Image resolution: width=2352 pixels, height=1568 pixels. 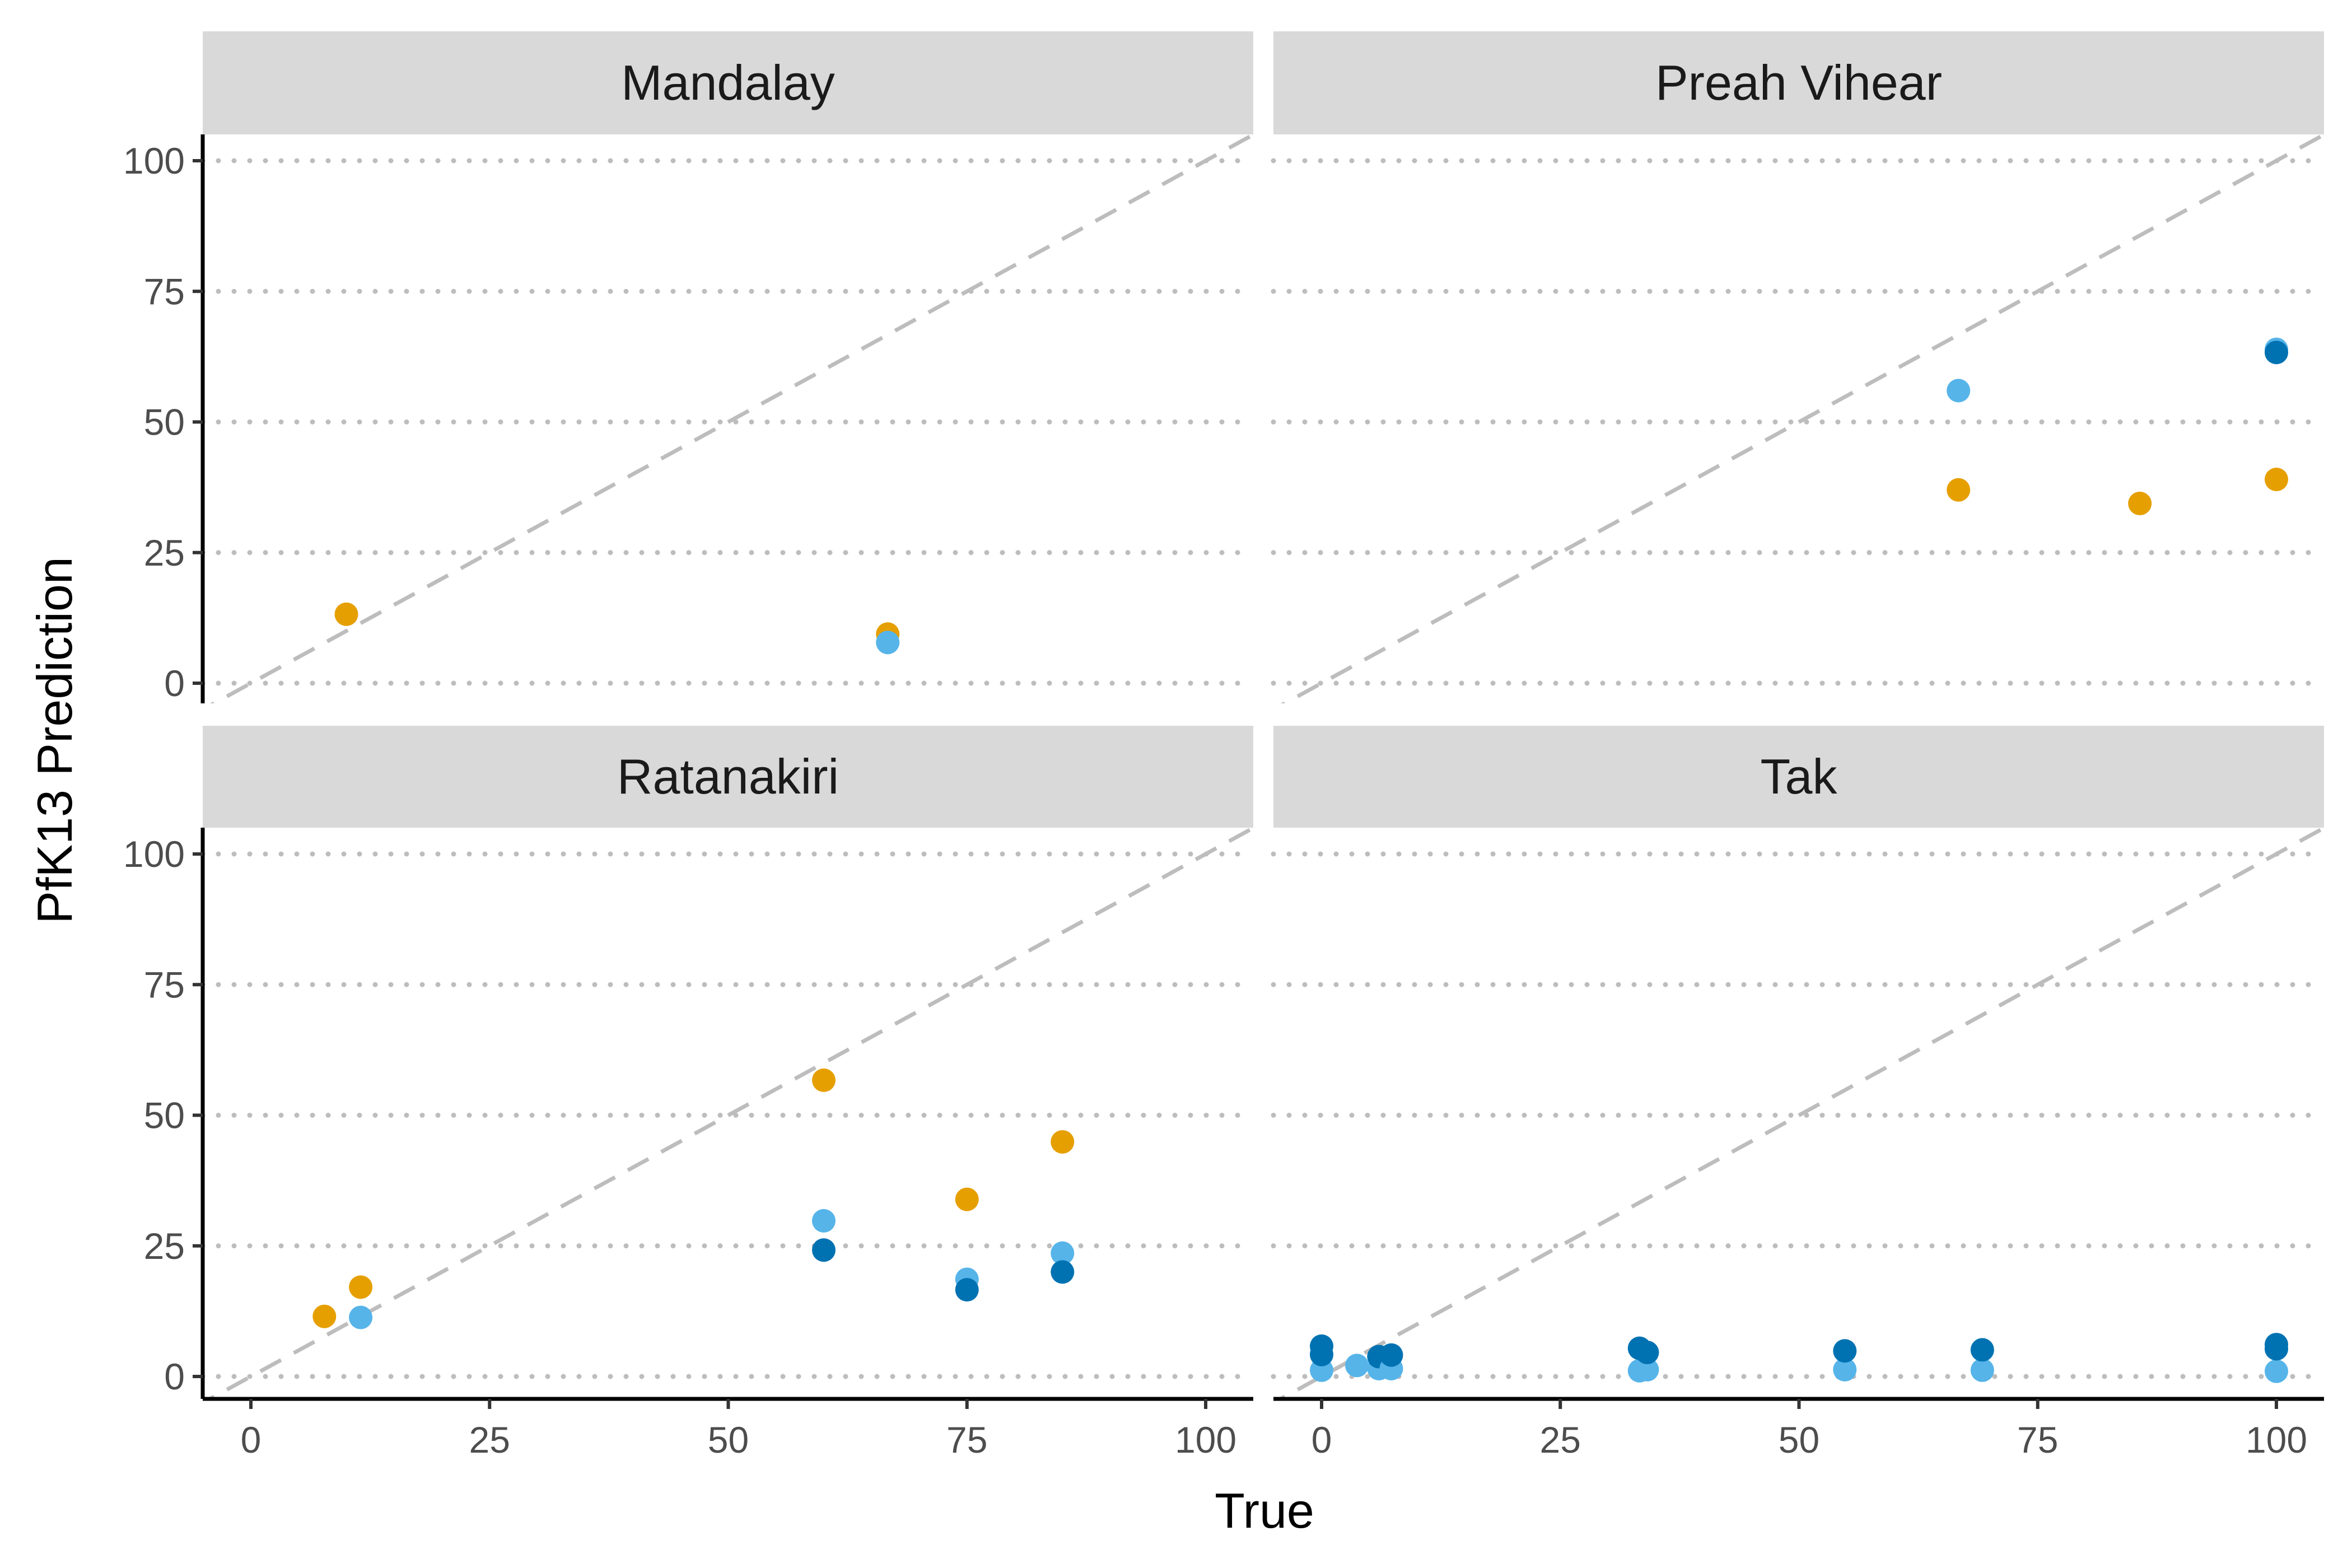 I want to click on y-tick-label-mandalay-100: 100, so click(x=154, y=161).